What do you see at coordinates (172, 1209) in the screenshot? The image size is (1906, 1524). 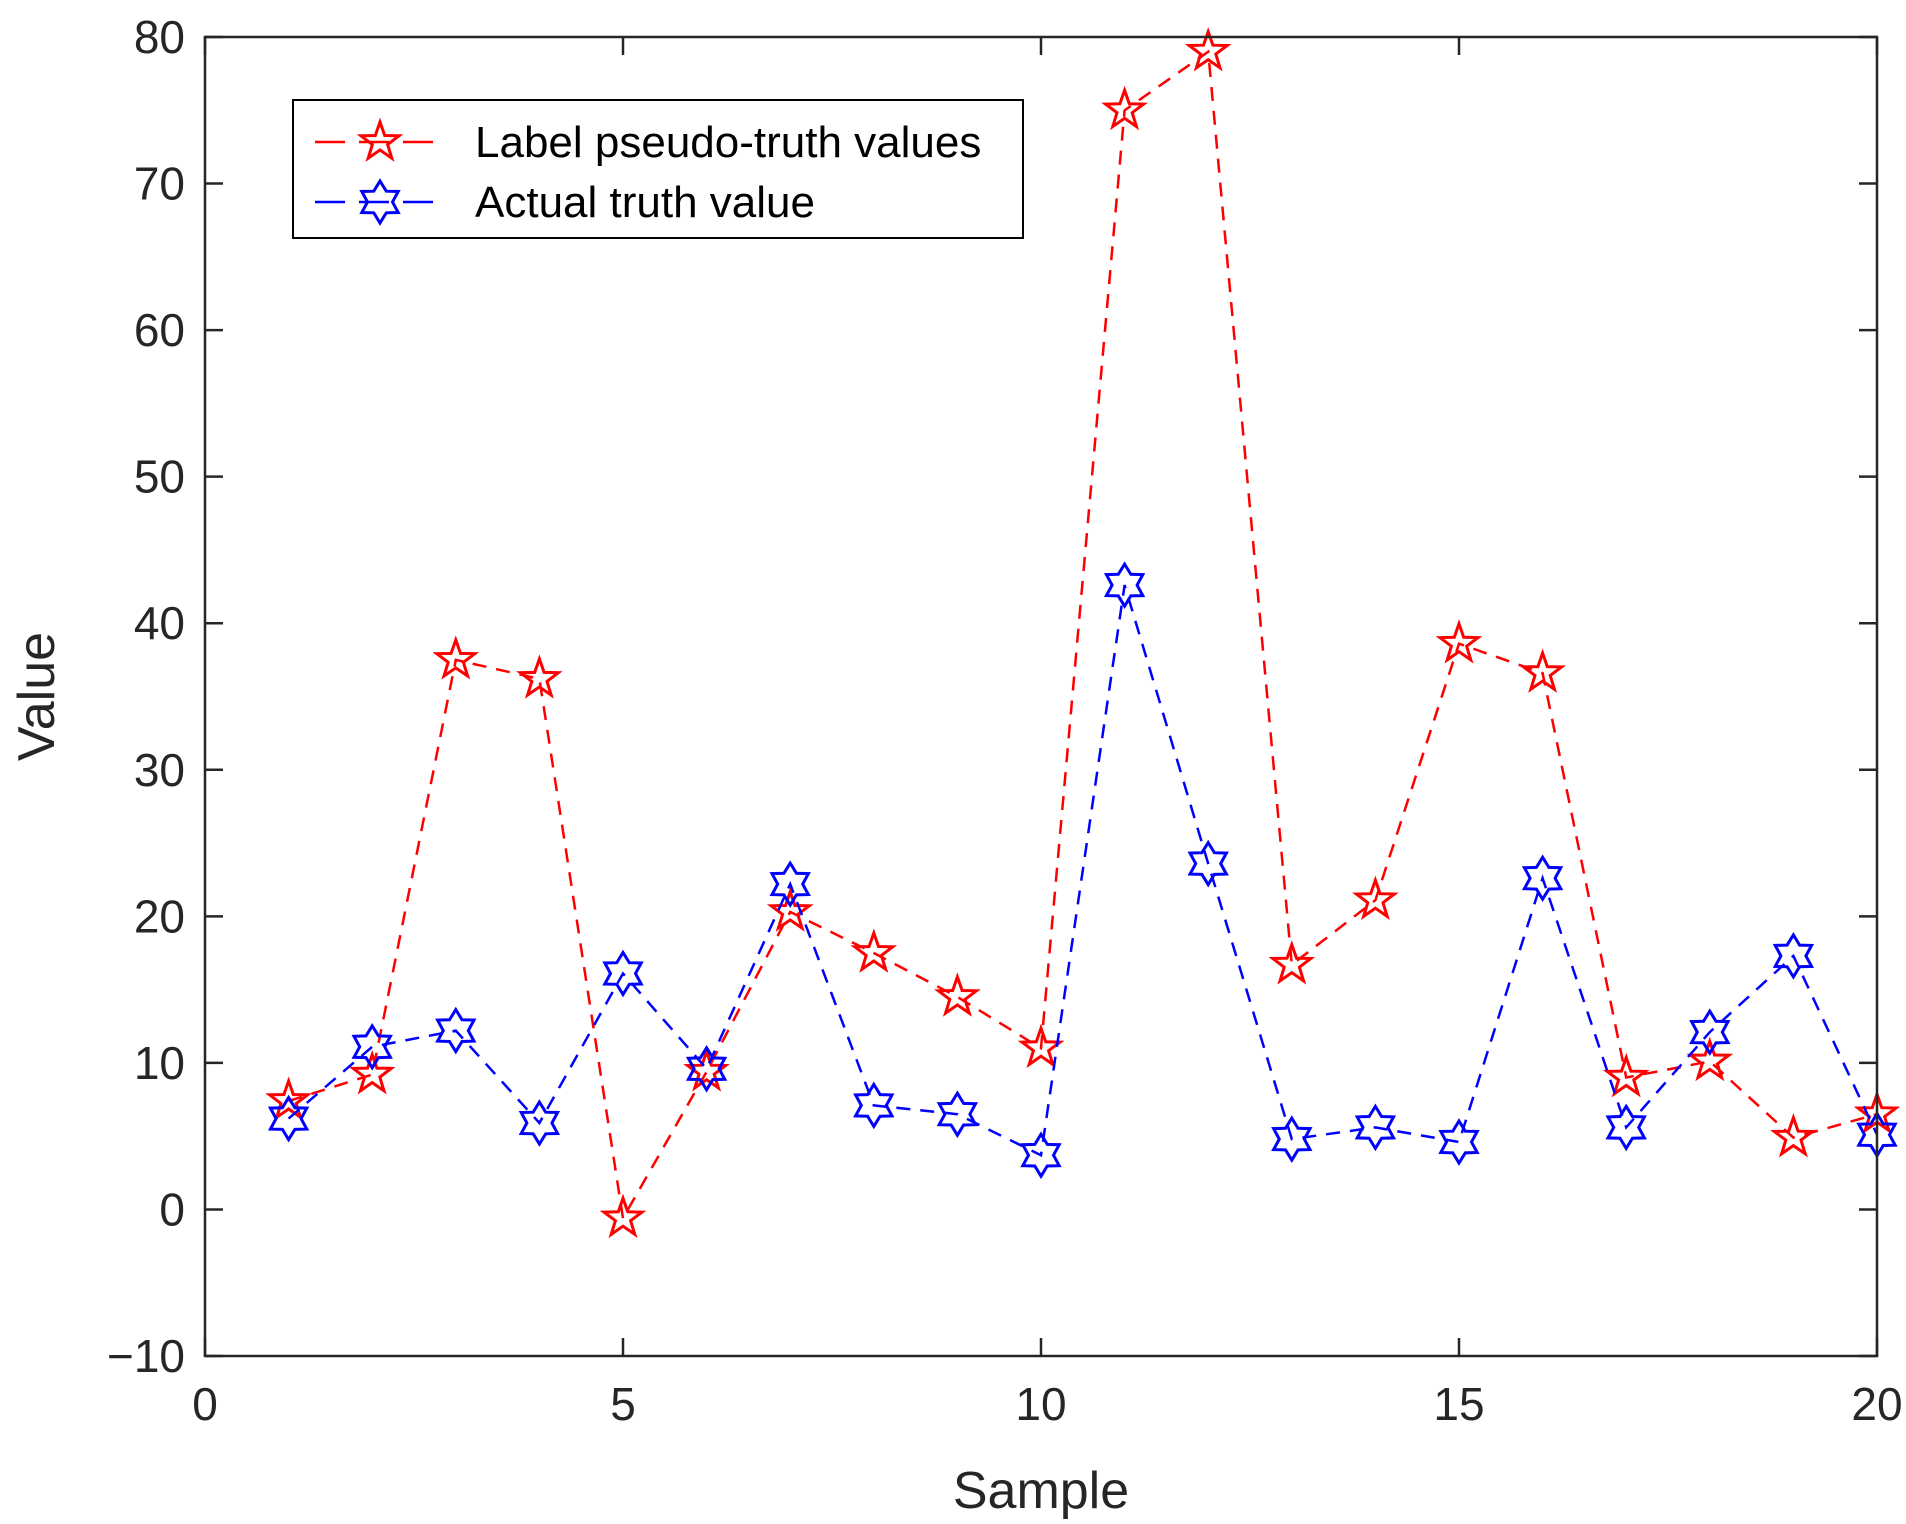 I see `y-tick-label: 0` at bounding box center [172, 1209].